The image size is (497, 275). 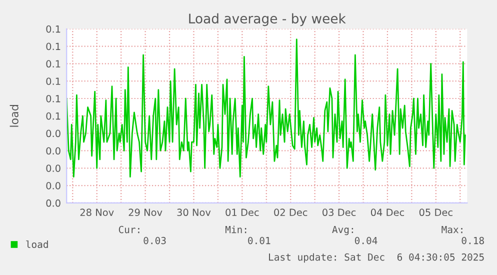 What do you see at coordinates (366, 240) in the screenshot?
I see `text: 0.04` at bounding box center [366, 240].